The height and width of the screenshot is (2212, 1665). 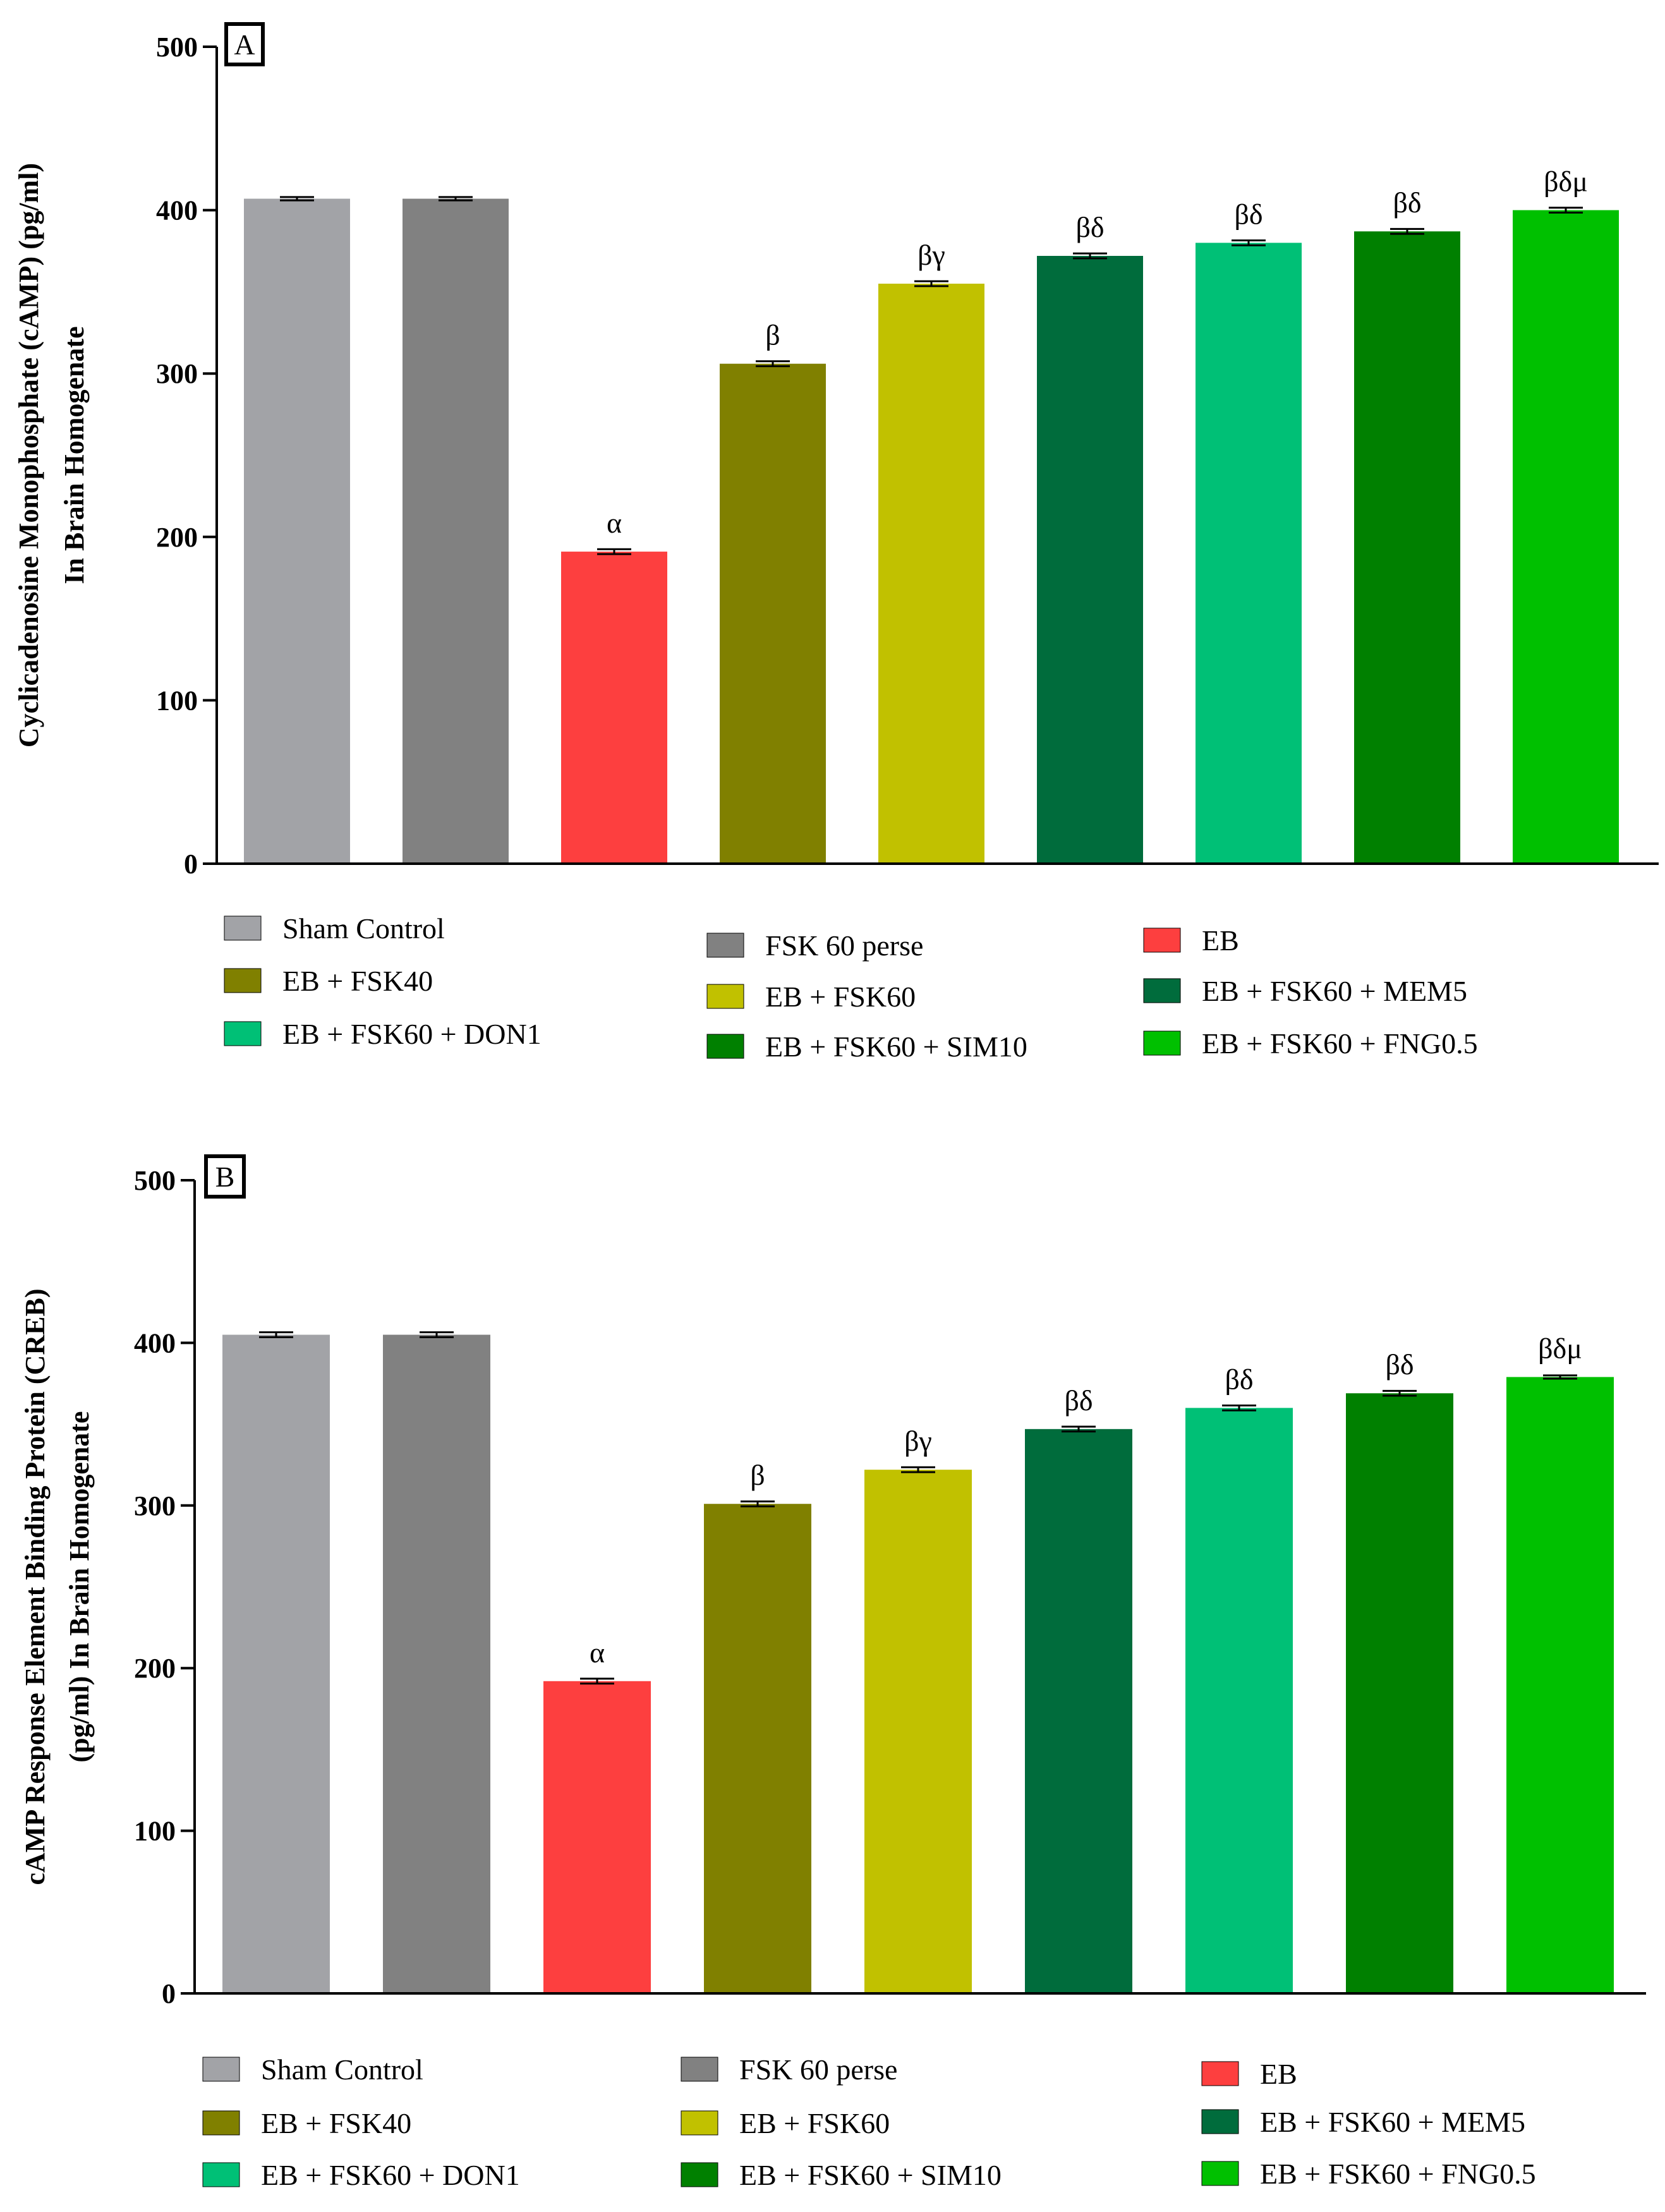 I want to click on legend-label: EB + FSK60 + DON1, so click(x=412, y=1034).